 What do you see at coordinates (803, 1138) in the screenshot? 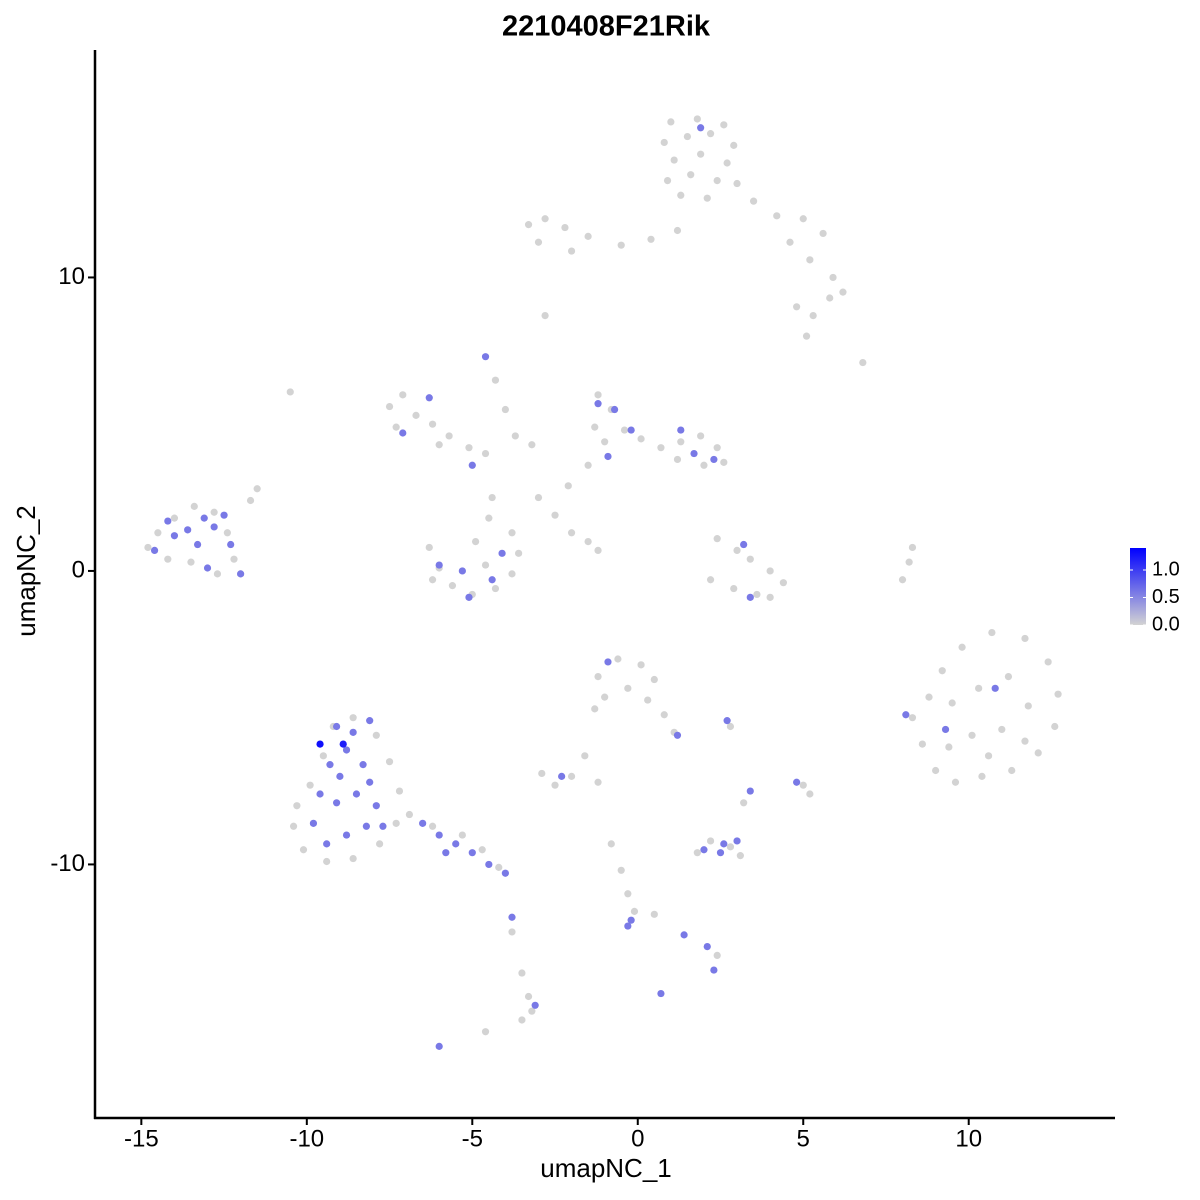
I see `x-tick-label: 5` at bounding box center [803, 1138].